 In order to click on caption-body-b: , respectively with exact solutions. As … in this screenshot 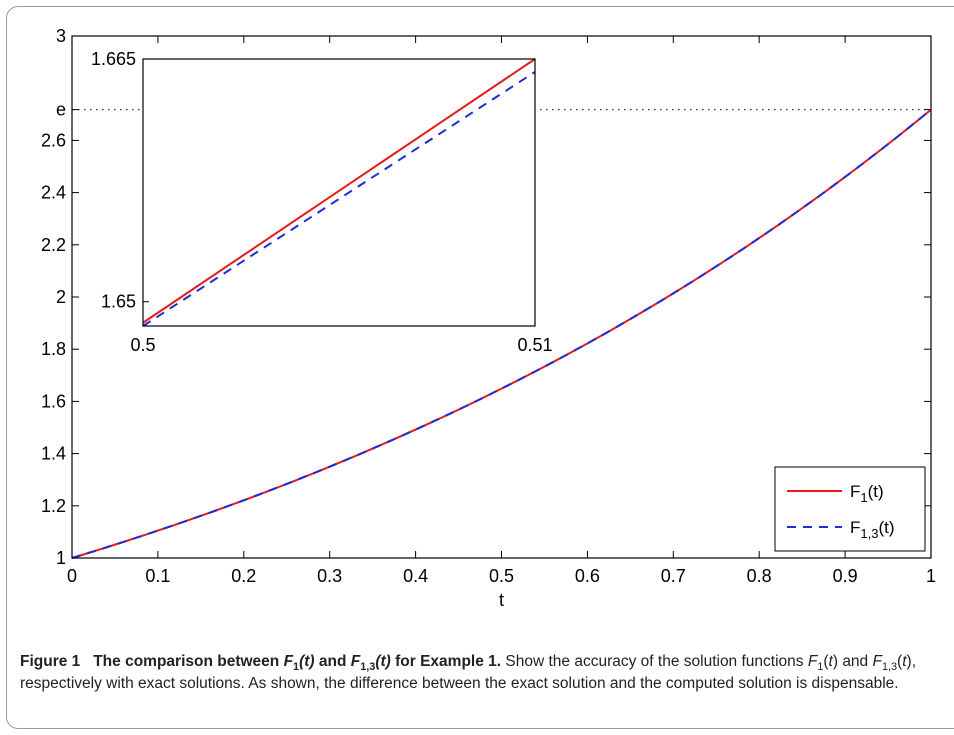, I will do `click(468, 672)`.